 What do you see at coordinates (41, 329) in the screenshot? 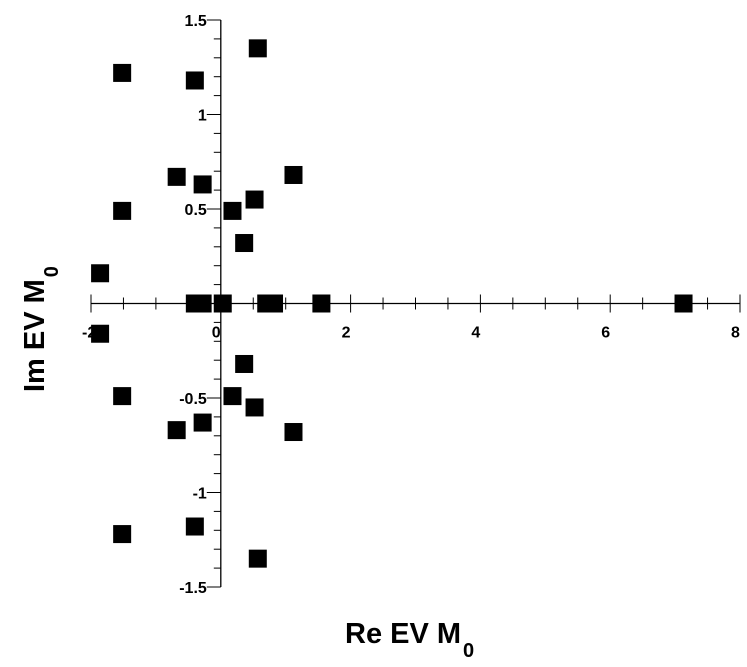
I see `y-axis-title: Im EV M0` at bounding box center [41, 329].